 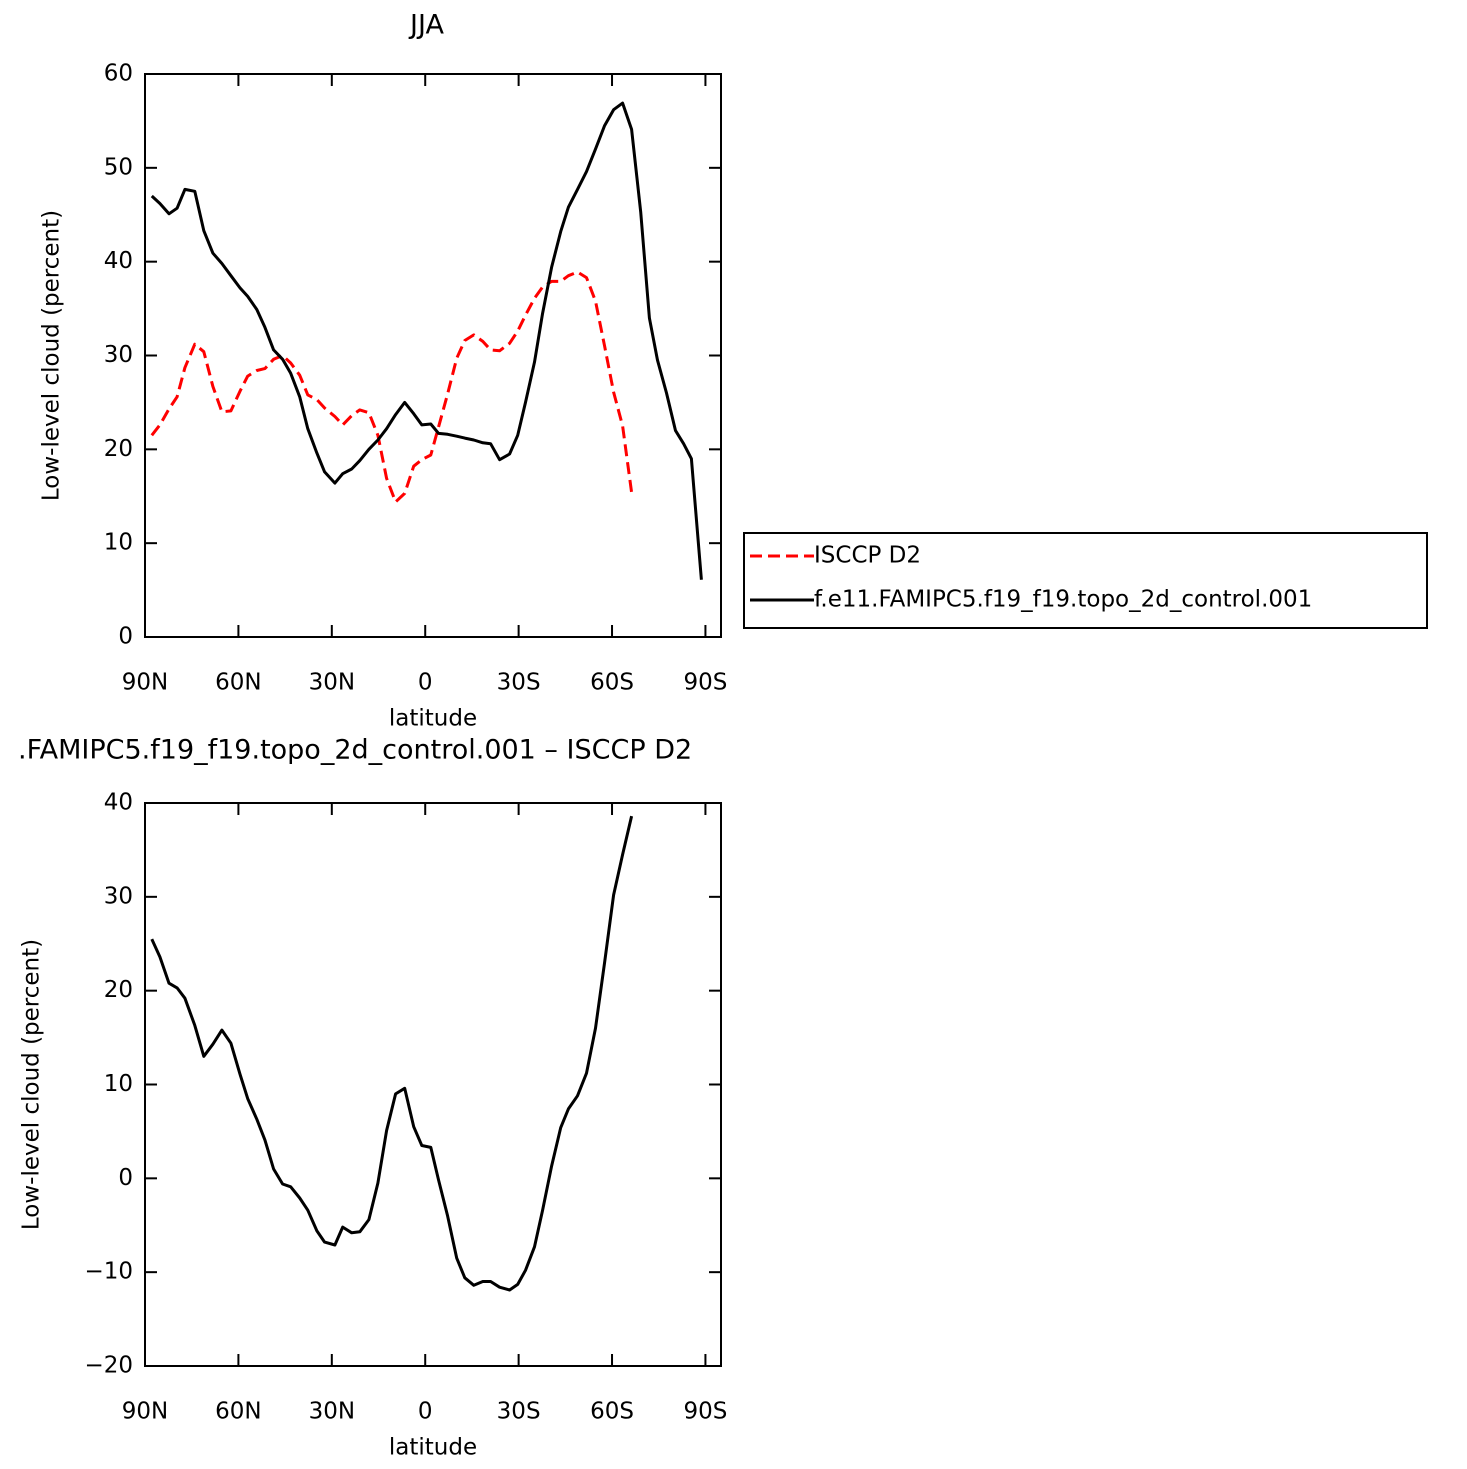 I want to click on chart-title: JJA, so click(x=426, y=25).